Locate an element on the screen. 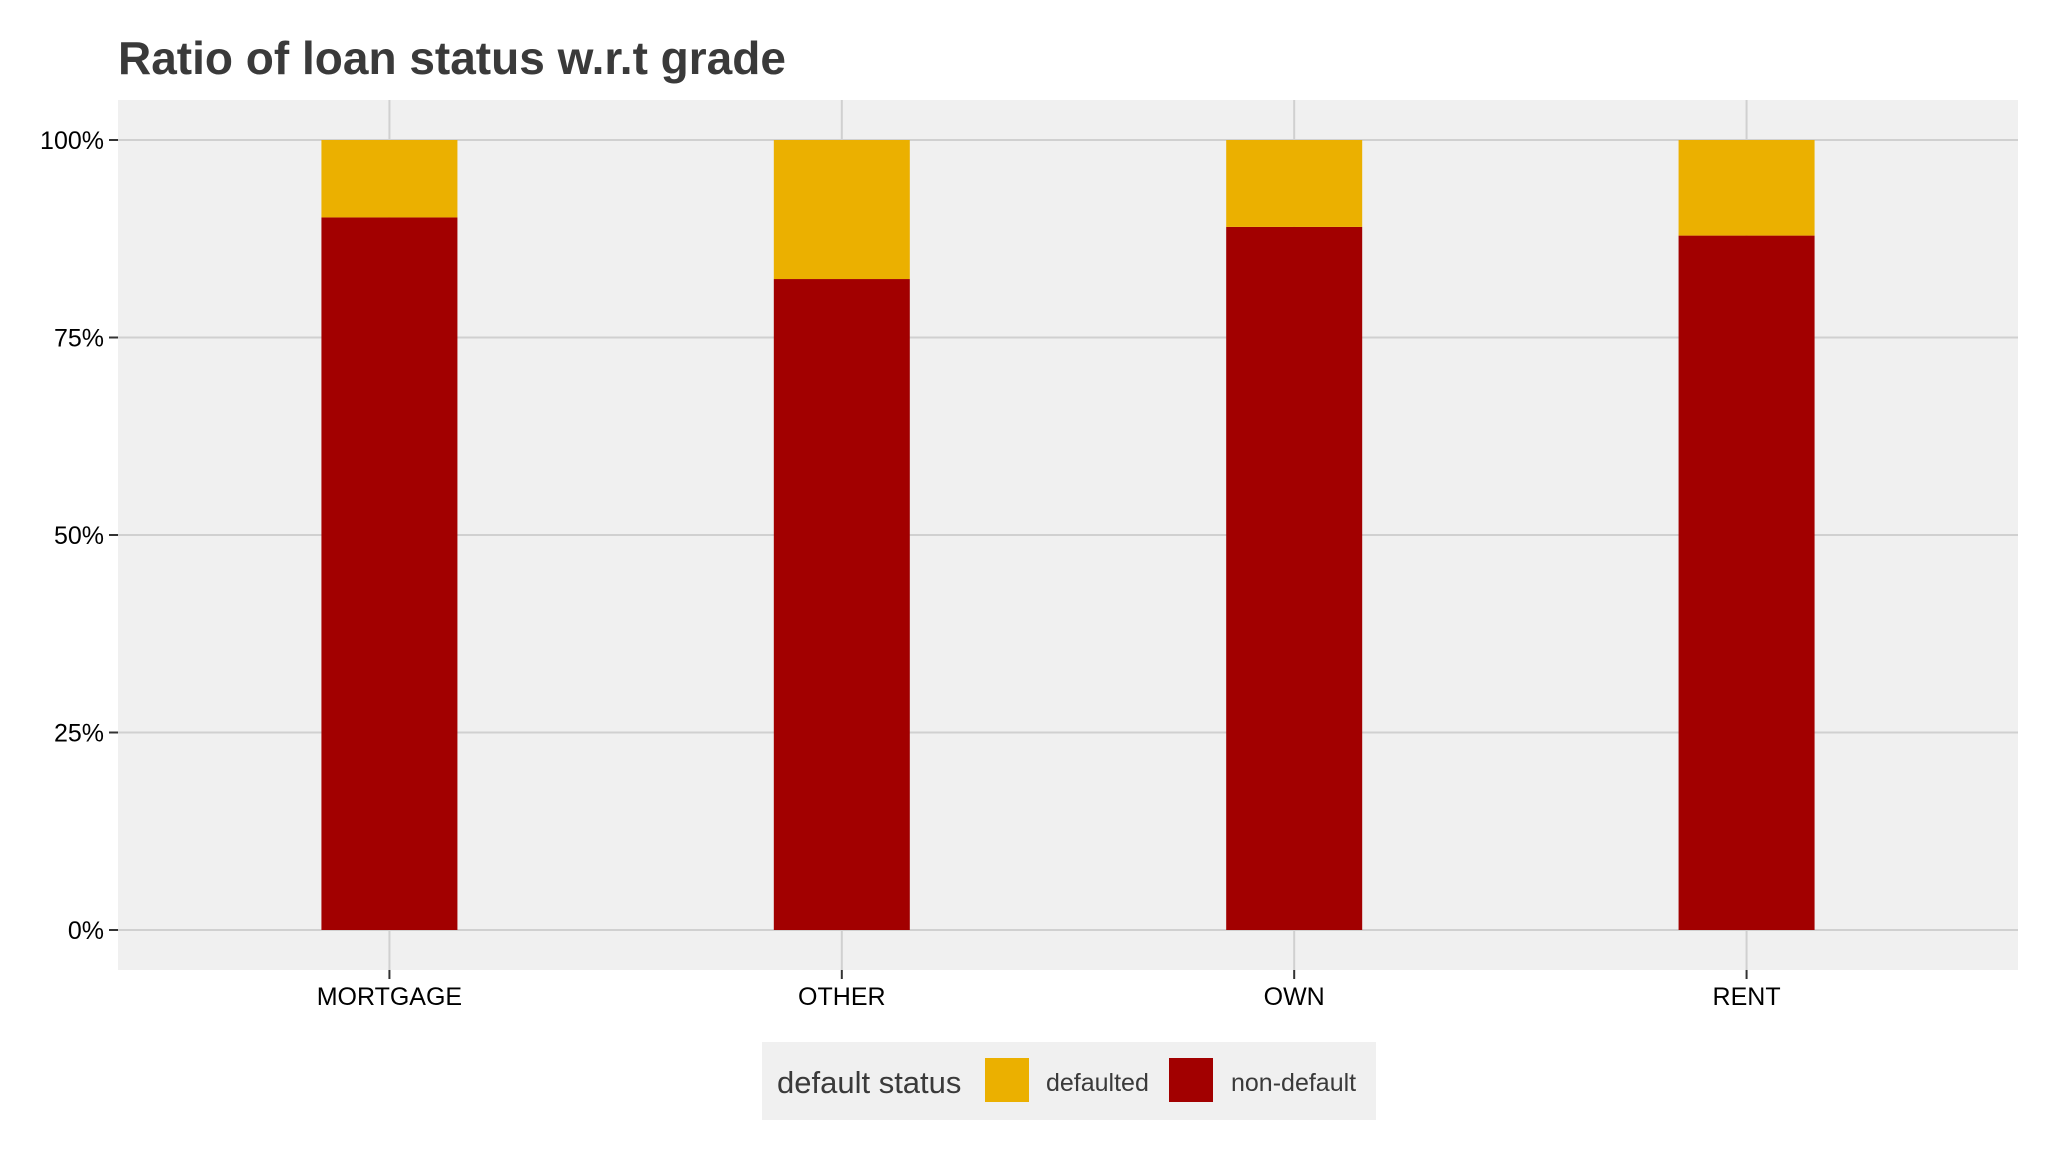  legend: default status defaulted non-default is located at coordinates (1069, 1081).